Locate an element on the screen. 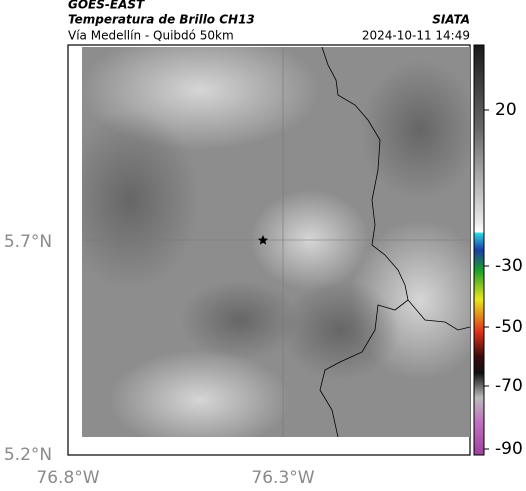 The image size is (526, 491). lat-label: 5.7°N is located at coordinates (28, 242).